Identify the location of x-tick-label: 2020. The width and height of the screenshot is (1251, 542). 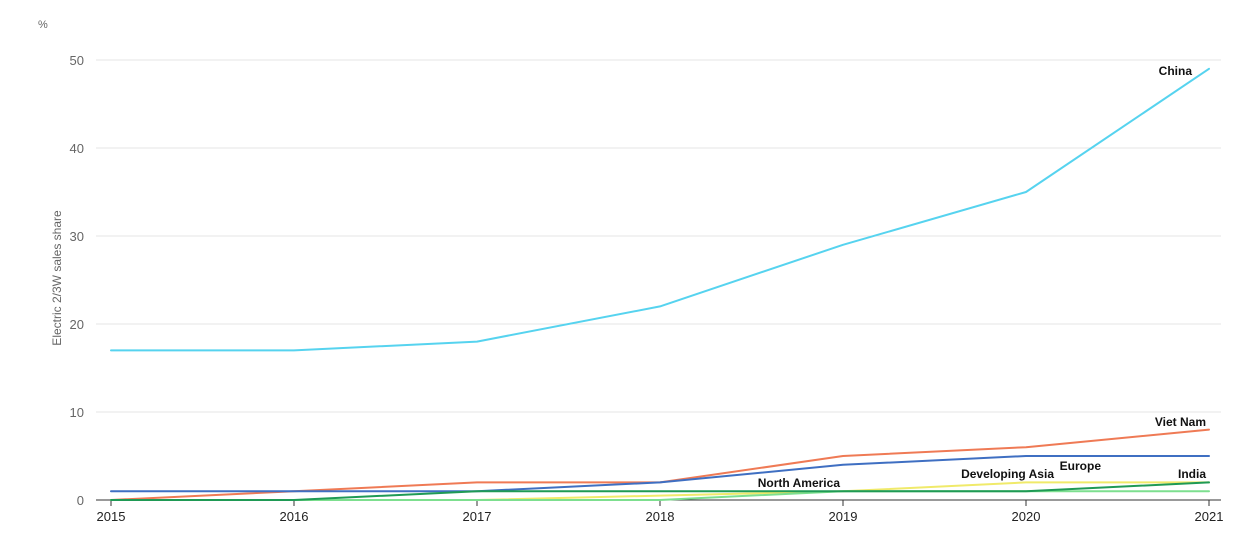
(1026, 516).